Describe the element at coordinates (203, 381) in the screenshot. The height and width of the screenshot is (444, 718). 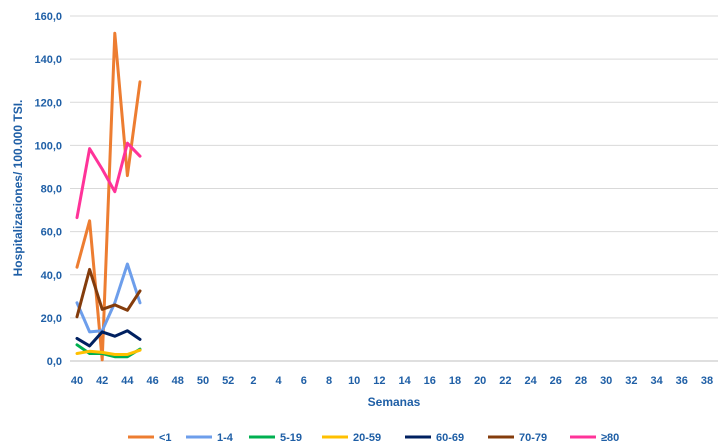
I see `x-tick-label: 50` at that location.